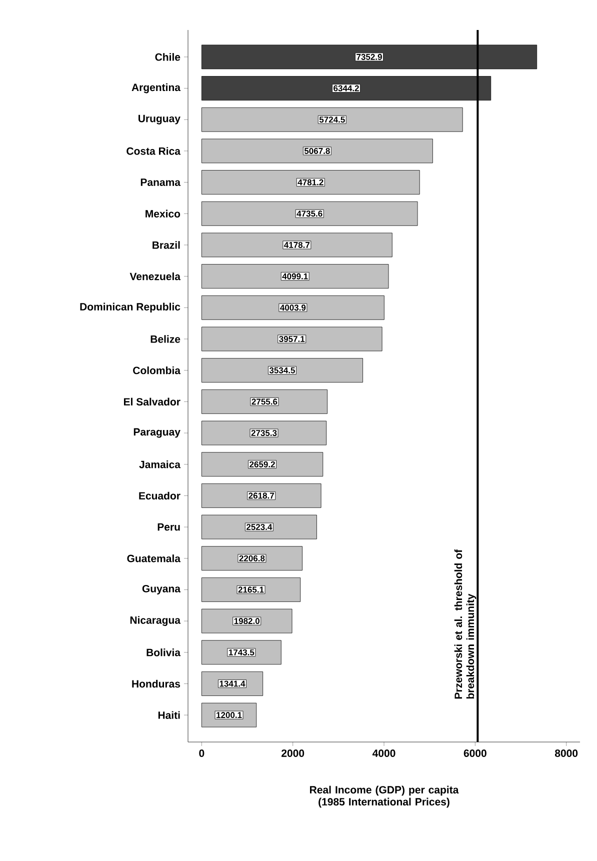 Image resolution: width=597 pixels, height=861 pixels. I want to click on data-label: 2165.1, so click(251, 589).